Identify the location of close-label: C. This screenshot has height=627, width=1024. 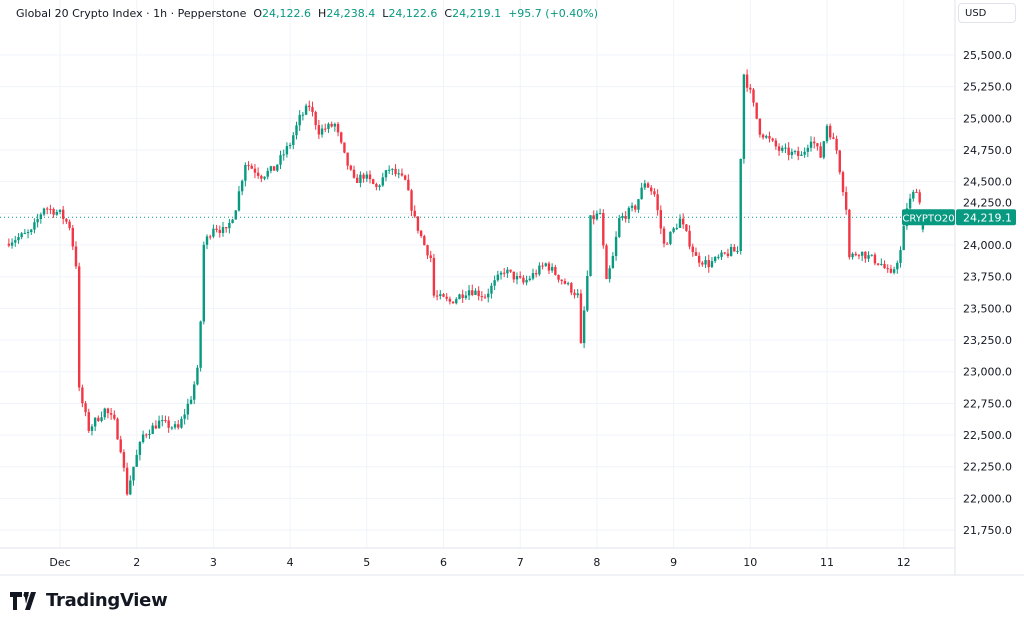
(448, 13).